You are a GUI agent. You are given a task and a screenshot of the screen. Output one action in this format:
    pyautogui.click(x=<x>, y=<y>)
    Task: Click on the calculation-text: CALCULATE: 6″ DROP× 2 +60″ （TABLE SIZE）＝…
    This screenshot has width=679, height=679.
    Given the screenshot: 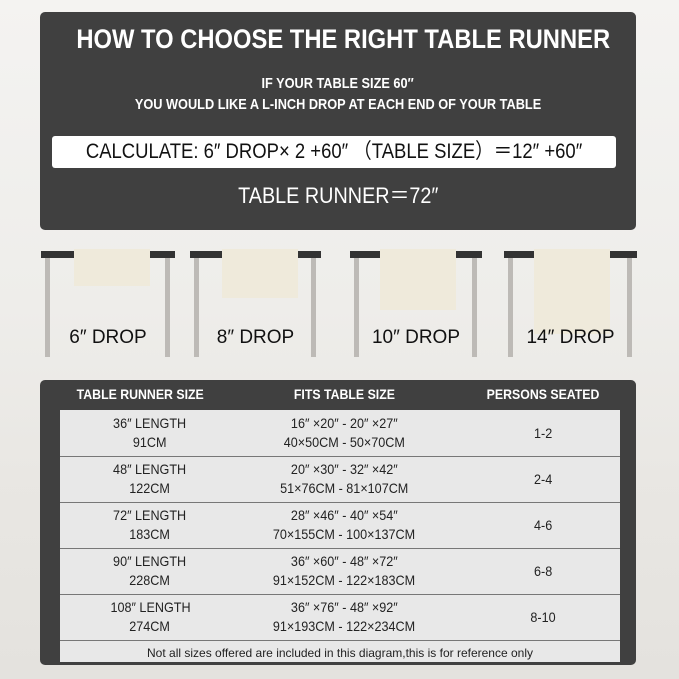 What is the action you would take?
    pyautogui.click(x=334, y=151)
    